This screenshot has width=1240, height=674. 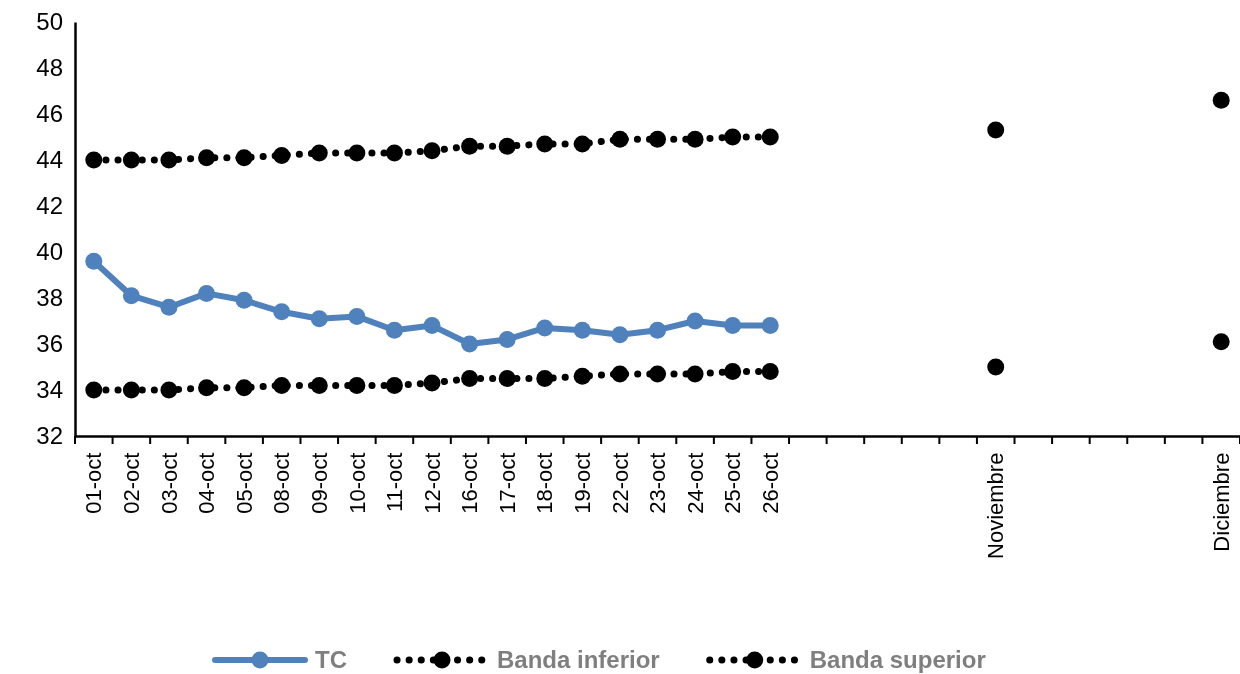 I want to click on y-tick-label: 48, so click(x=49, y=68).